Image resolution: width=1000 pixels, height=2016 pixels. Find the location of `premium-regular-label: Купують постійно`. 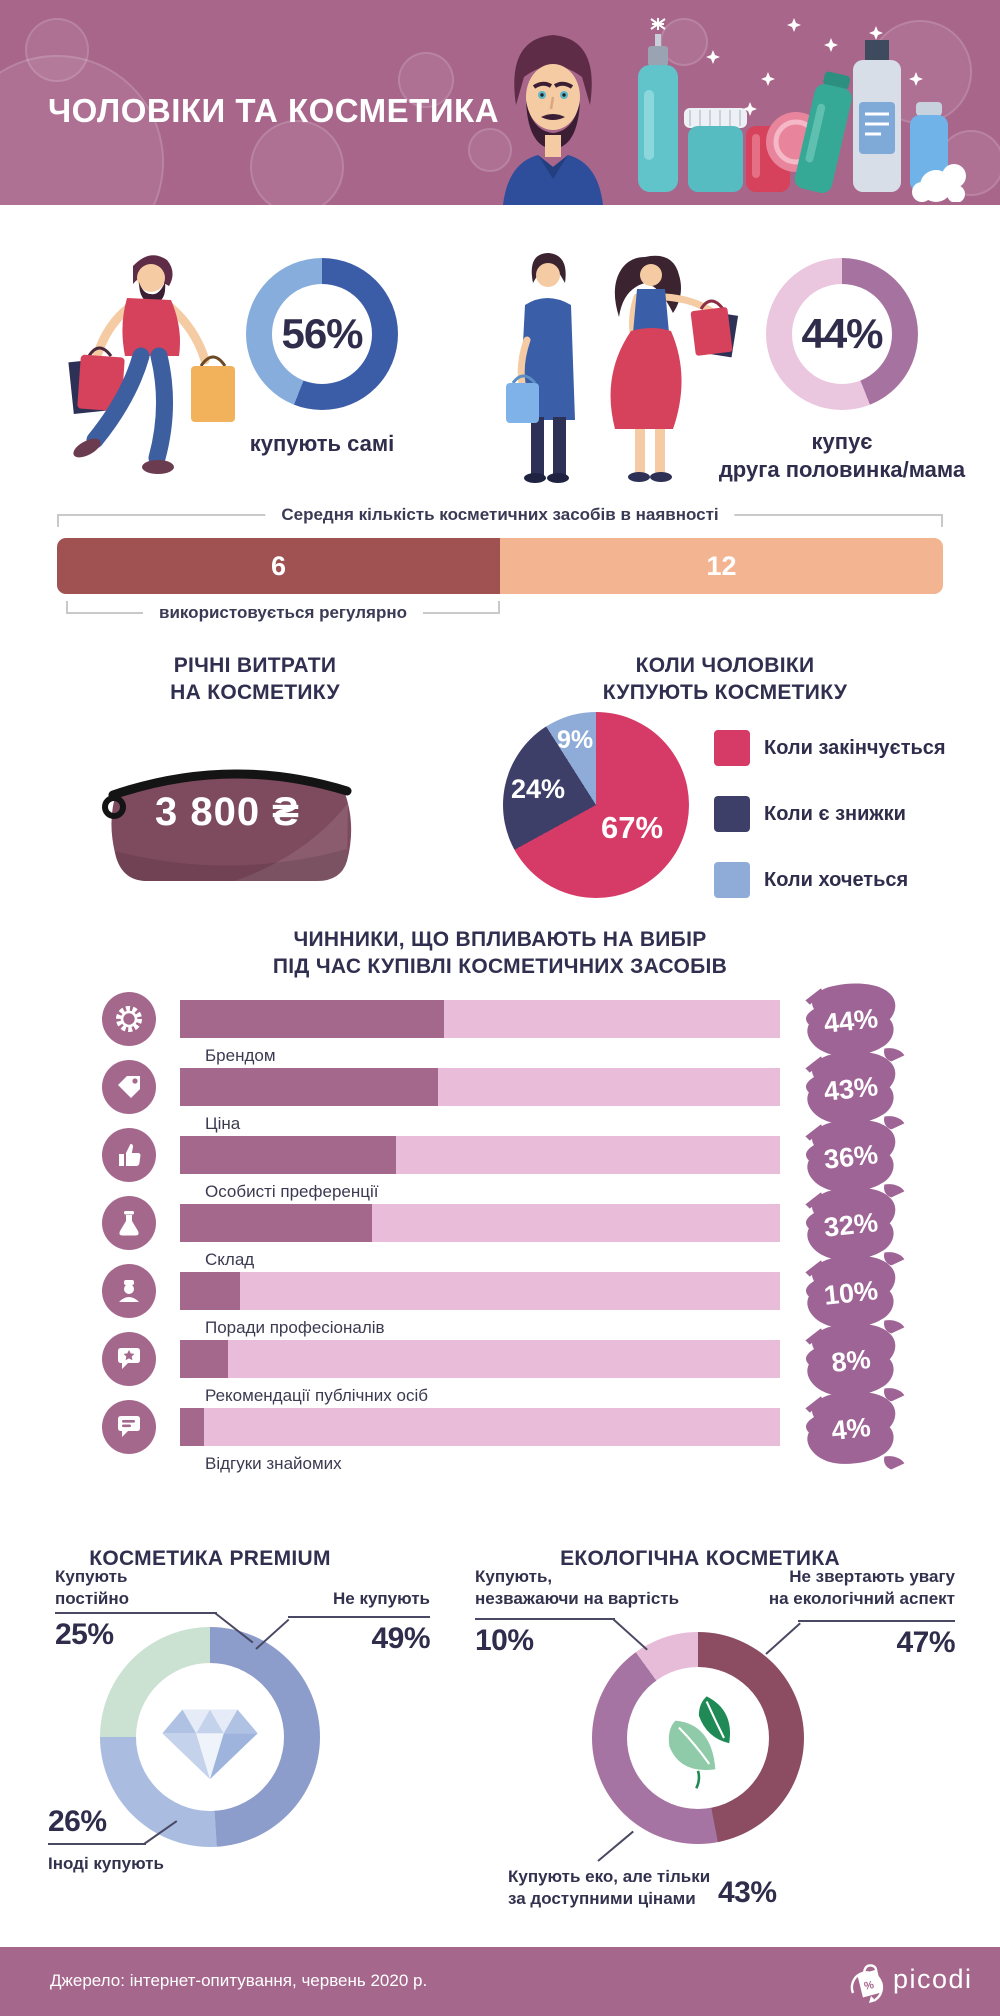

premium-regular-label: Купують постійно is located at coordinates (92, 1588).